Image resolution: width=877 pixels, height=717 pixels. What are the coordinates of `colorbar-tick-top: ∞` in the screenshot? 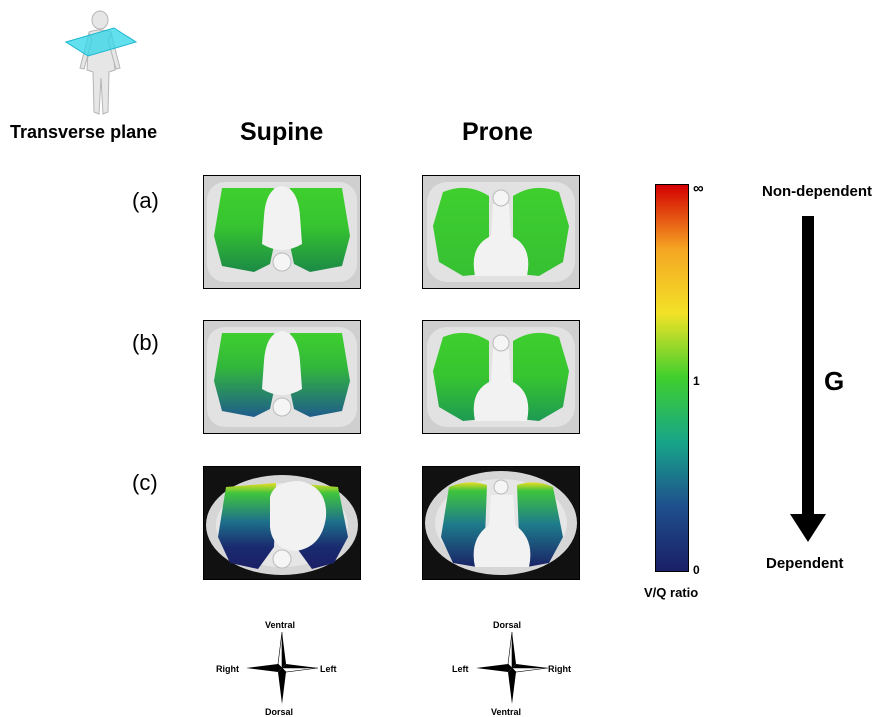 It's located at (698, 188).